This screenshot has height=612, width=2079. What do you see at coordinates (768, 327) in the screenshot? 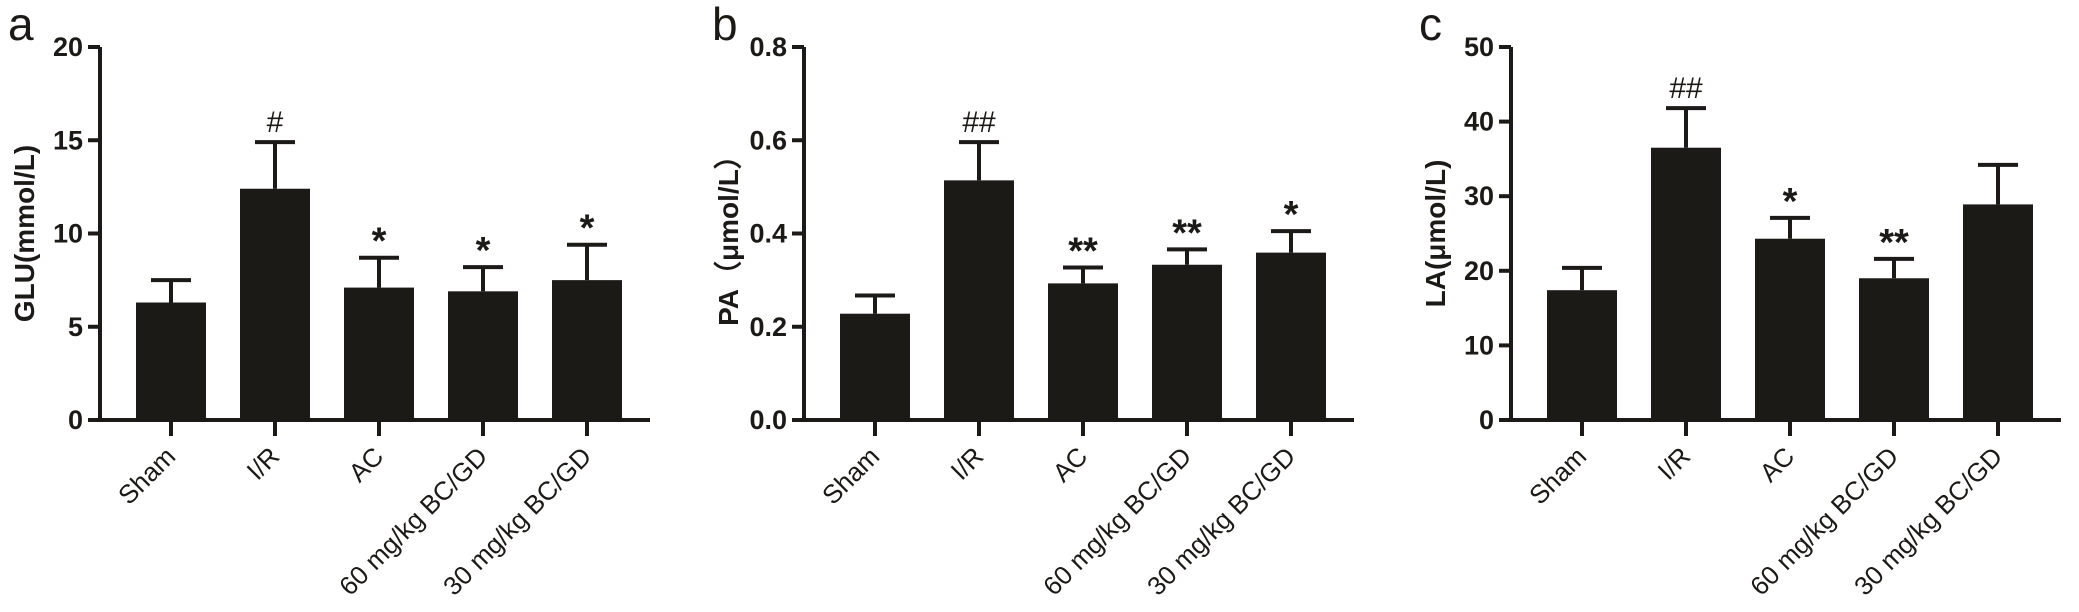
I see `y-tick-label: 0.2` at bounding box center [768, 327].